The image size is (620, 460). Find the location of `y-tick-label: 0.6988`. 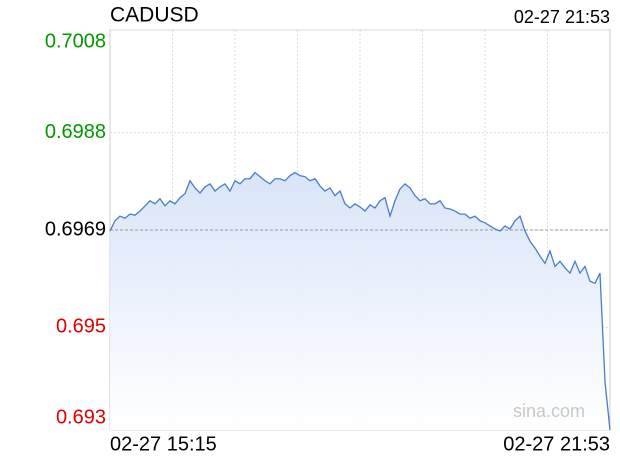

y-tick-label: 0.6988 is located at coordinates (75, 132).